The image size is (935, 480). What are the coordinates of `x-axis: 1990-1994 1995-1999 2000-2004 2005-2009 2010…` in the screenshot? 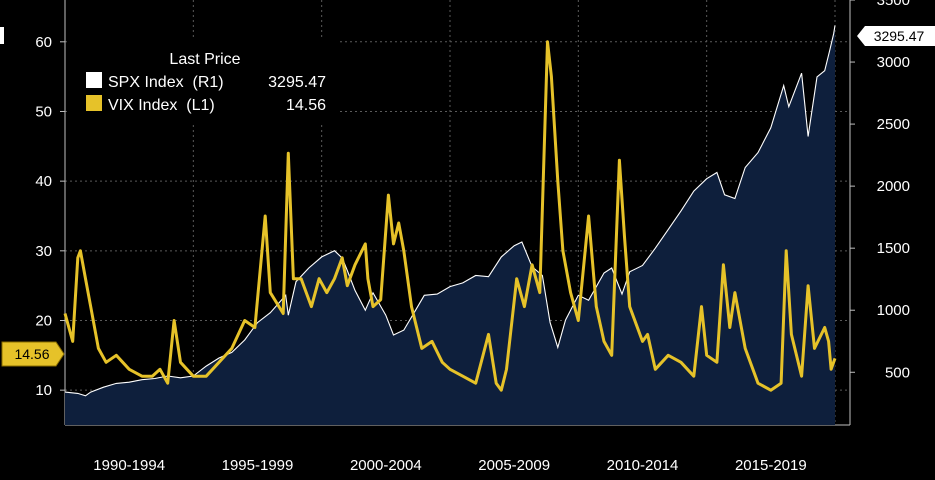 It's located at (449, 465).